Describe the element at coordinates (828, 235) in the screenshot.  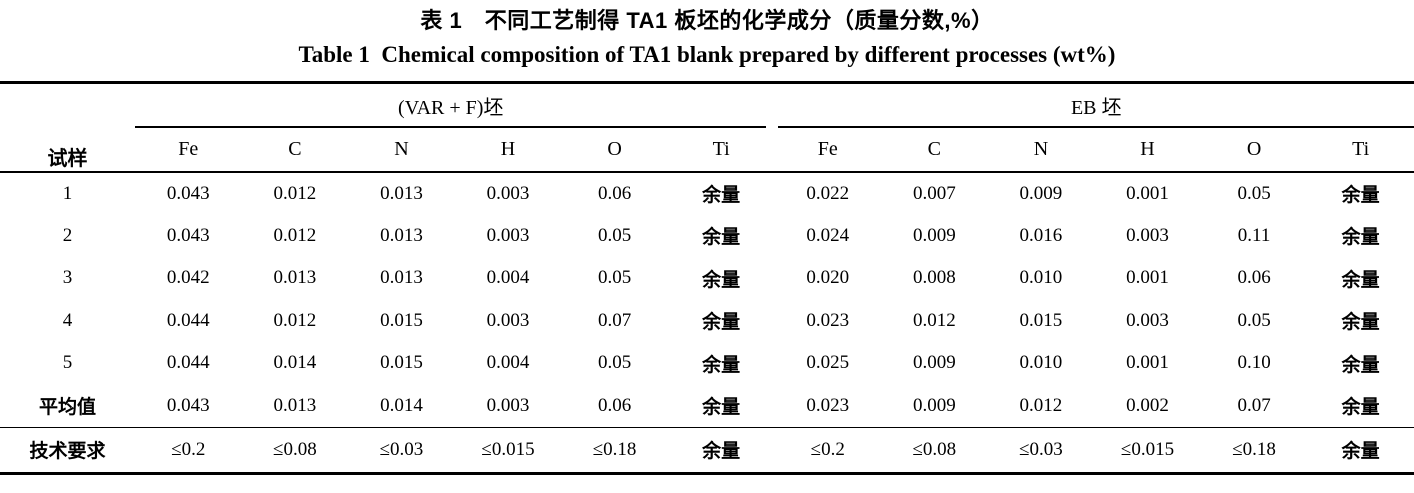
I see `table-cell: 0.024` at that location.